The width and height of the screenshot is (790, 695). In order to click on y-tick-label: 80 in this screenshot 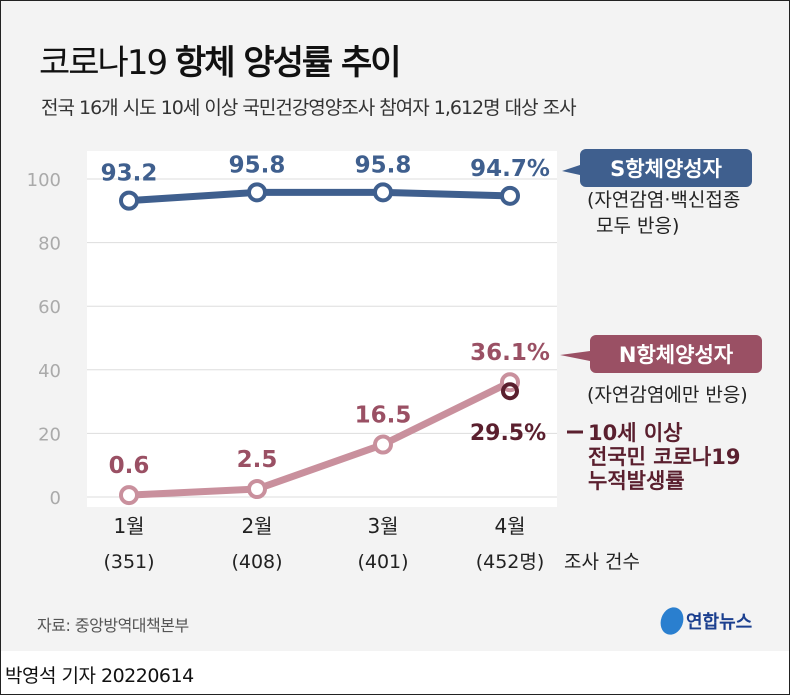, I will do `click(49, 244)`.